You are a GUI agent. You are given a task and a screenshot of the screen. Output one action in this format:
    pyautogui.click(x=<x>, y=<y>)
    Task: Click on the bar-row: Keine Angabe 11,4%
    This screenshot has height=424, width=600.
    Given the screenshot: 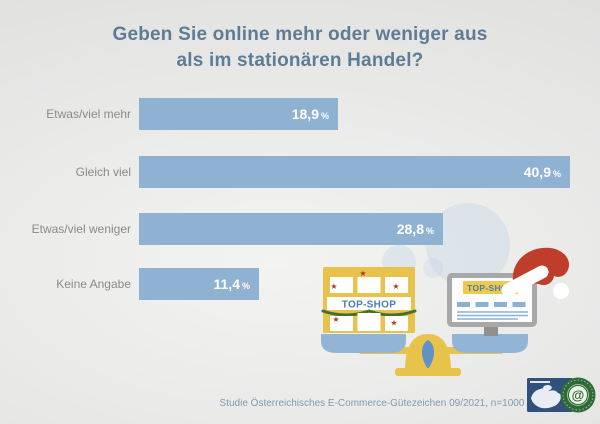 What is the action you would take?
    pyautogui.click(x=300, y=284)
    